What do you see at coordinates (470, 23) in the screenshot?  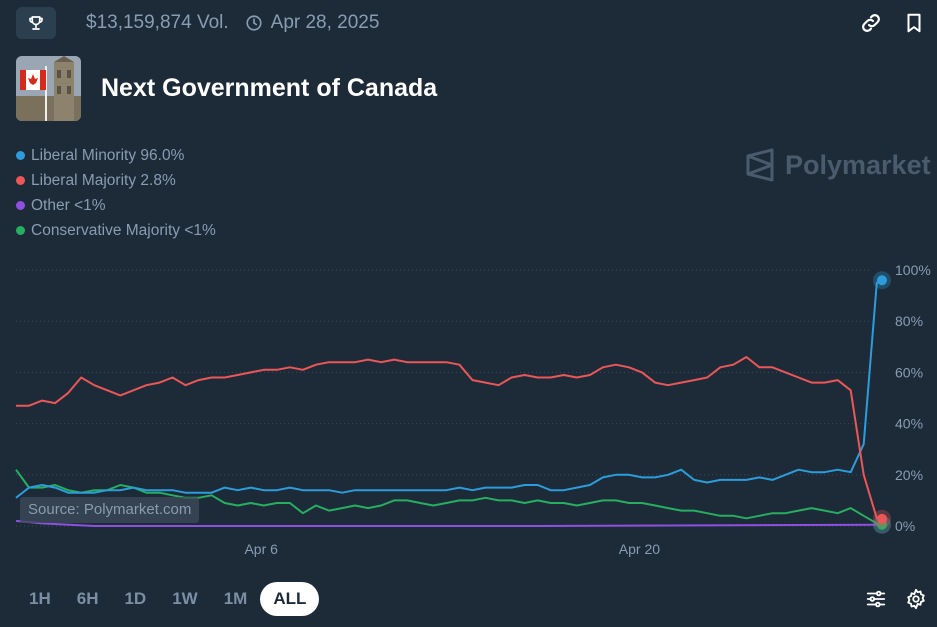 I see `top-bar: $13,159,874 Vol. Apr 28, 2025` at bounding box center [470, 23].